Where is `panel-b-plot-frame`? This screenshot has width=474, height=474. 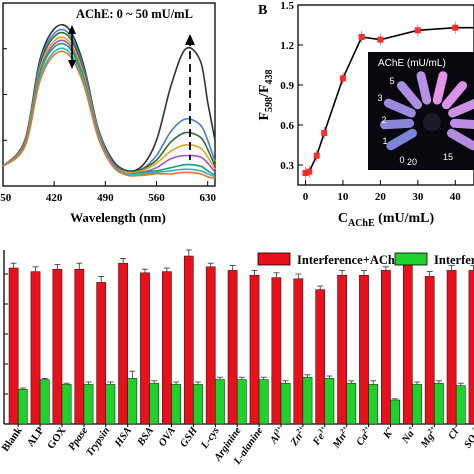
panel-b-plot-frame is located at coordinates (385, 95).